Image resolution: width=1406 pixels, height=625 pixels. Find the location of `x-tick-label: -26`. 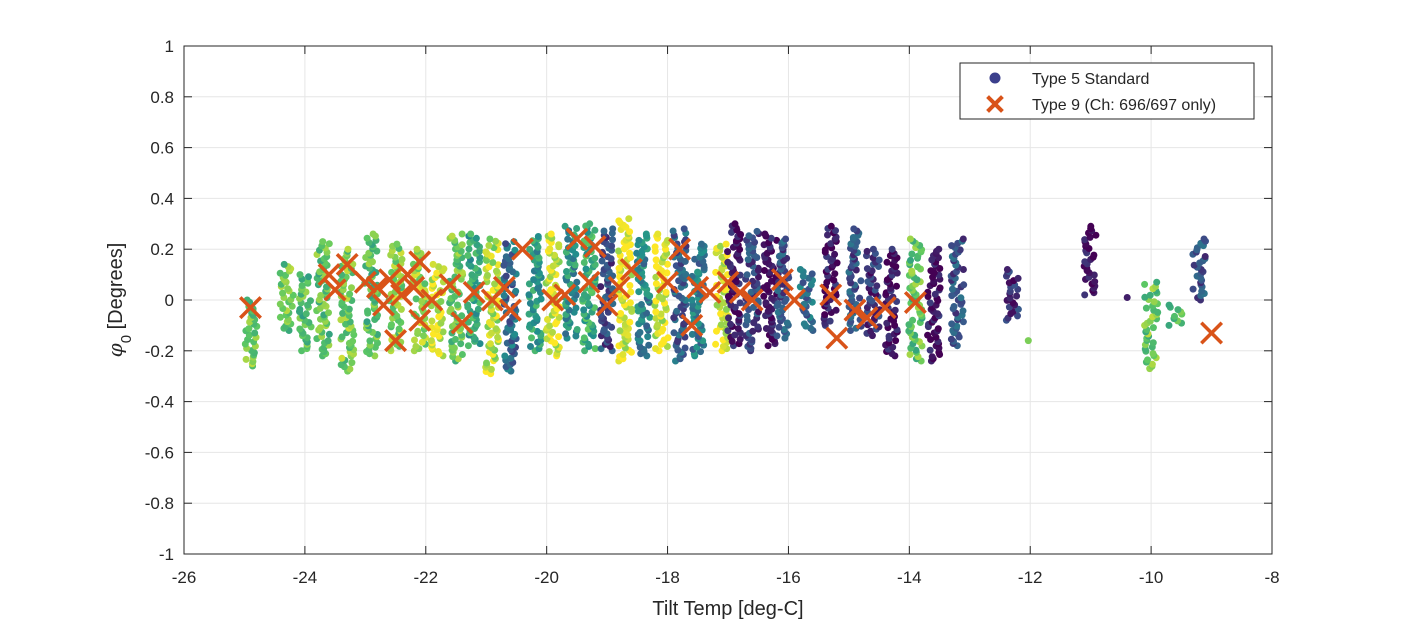

x-tick-label: -26 is located at coordinates (184, 577).